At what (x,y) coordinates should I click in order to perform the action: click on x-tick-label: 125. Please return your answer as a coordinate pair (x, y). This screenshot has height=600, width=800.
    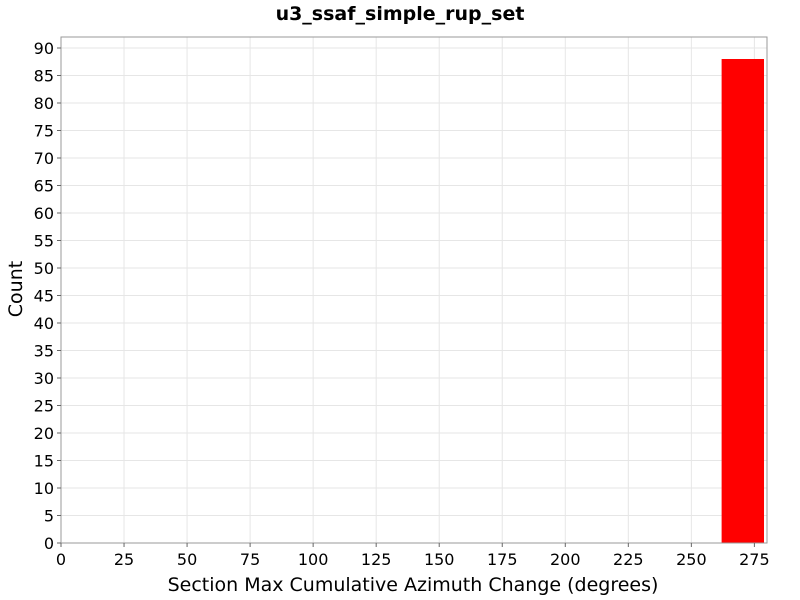
    Looking at the image, I should click on (376, 559).